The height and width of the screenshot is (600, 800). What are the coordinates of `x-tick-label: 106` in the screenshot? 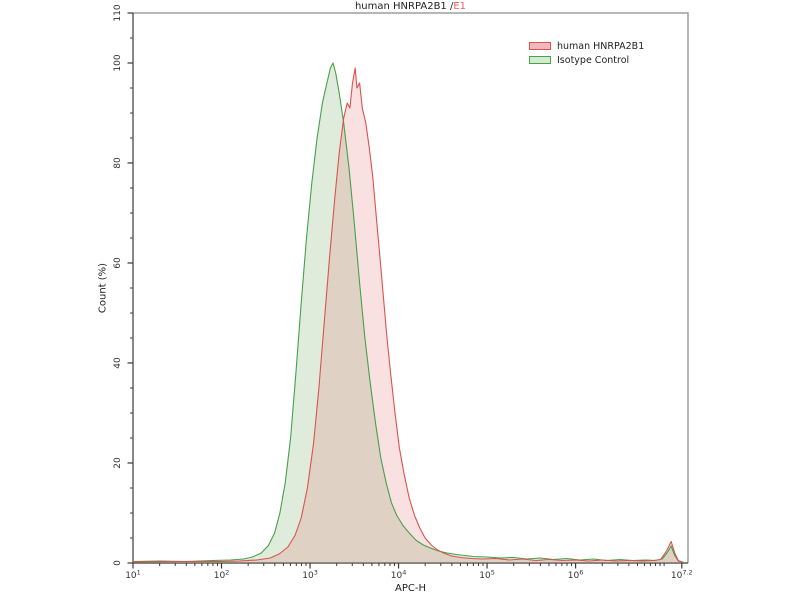 It's located at (576, 575).